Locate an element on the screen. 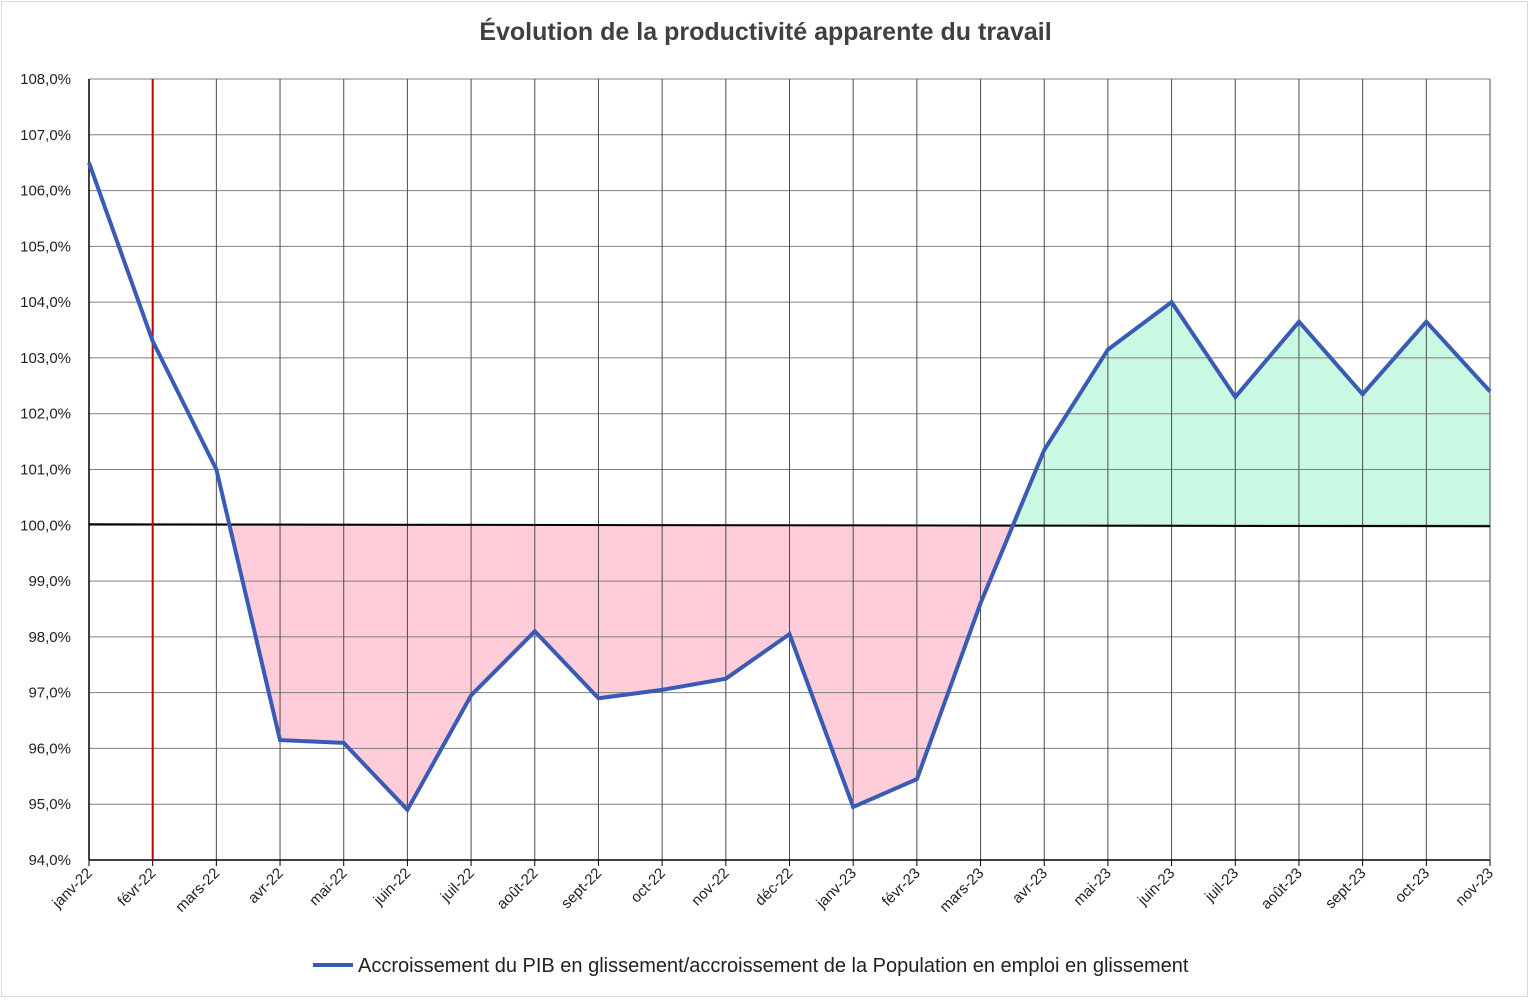  x-tick-label: juil-22 is located at coordinates (457, 885).